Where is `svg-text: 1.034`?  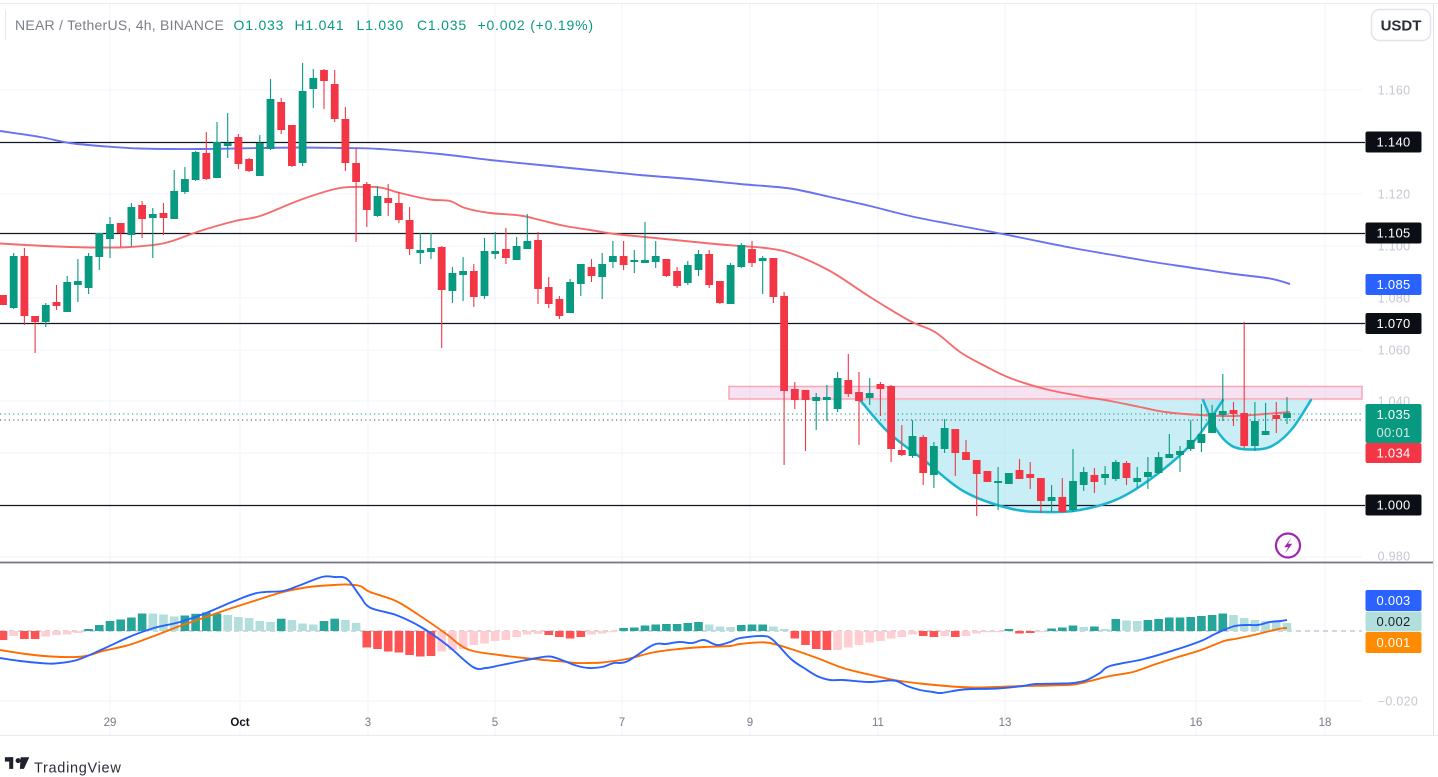 svg-text: 1.034 is located at coordinates (1393, 453).